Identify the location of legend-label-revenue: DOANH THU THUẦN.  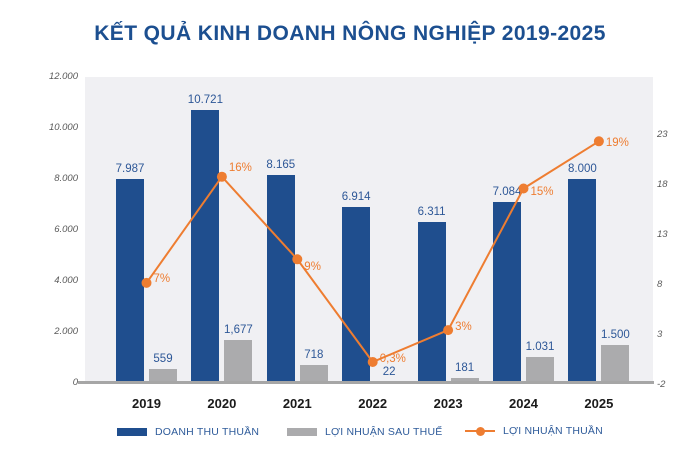
(207, 432).